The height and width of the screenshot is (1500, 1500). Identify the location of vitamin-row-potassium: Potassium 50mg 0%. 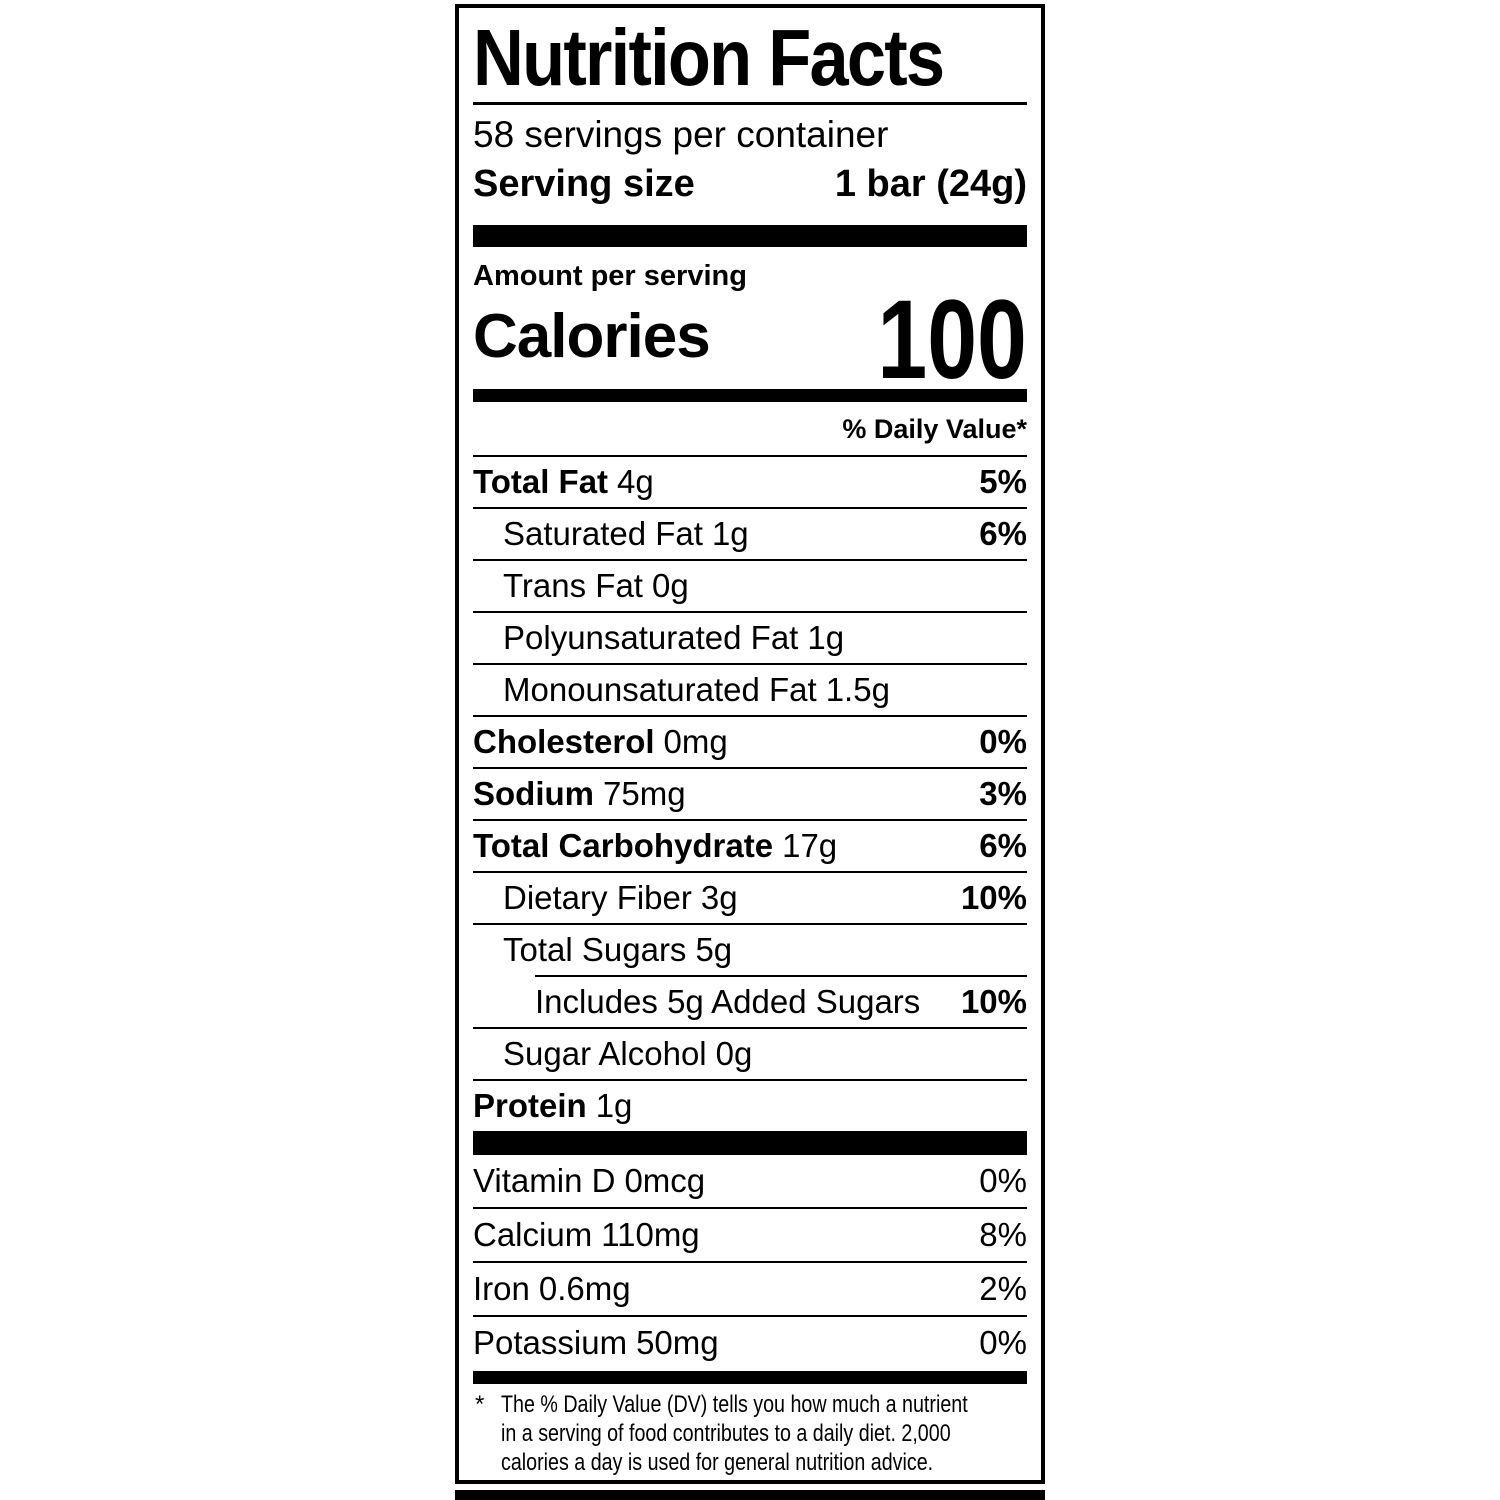
(750, 1342).